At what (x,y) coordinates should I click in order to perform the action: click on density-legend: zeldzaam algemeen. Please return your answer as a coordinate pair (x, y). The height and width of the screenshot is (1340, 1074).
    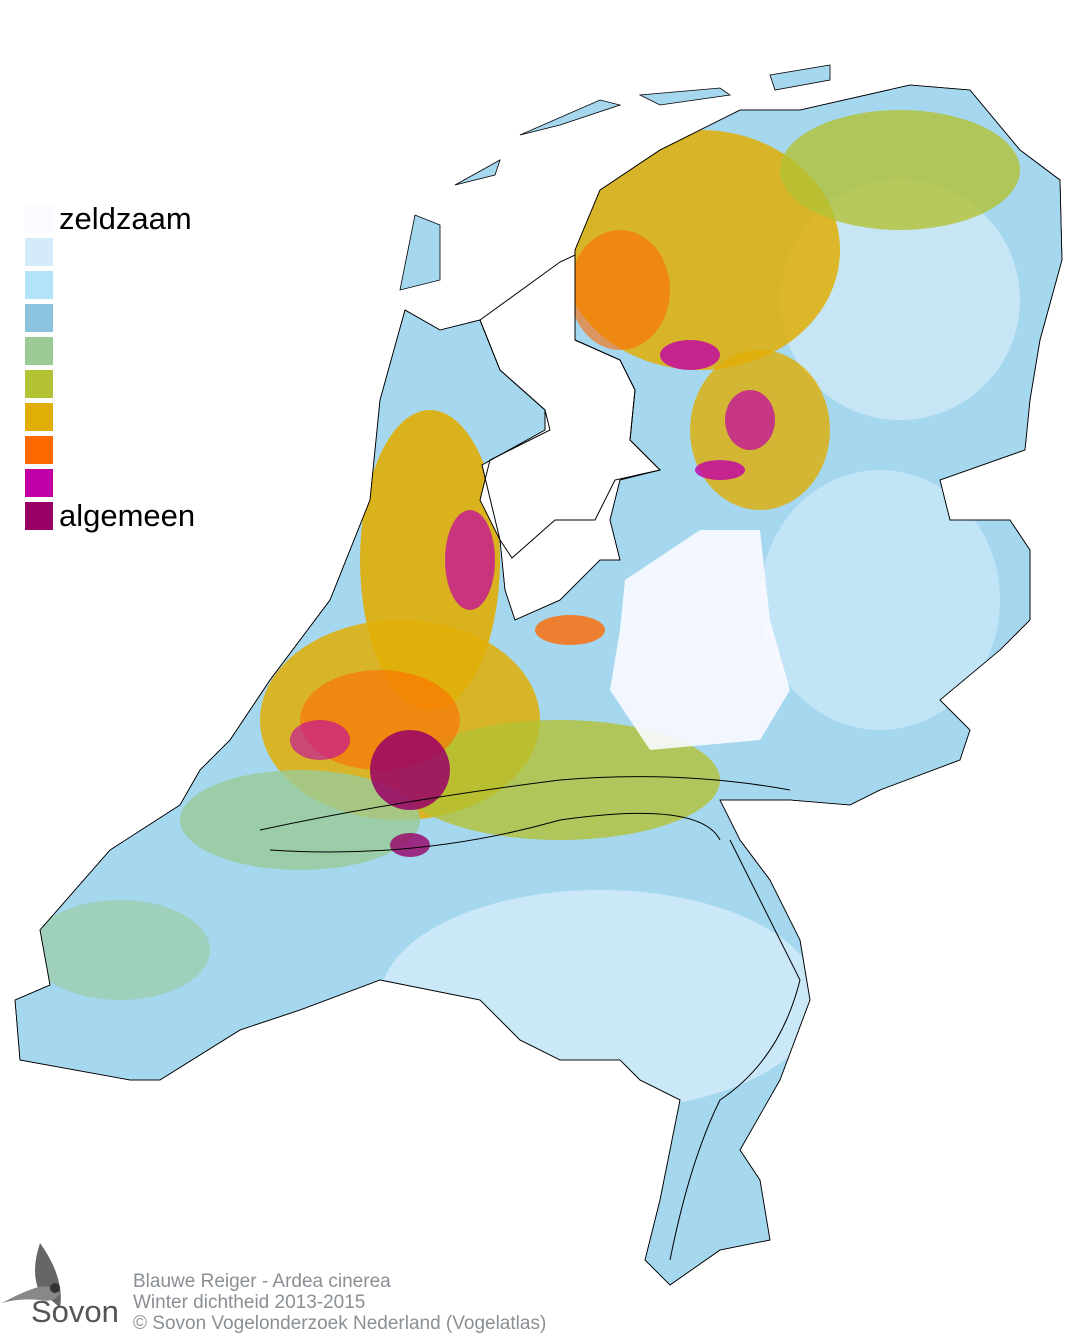
    Looking at the image, I should click on (110, 368).